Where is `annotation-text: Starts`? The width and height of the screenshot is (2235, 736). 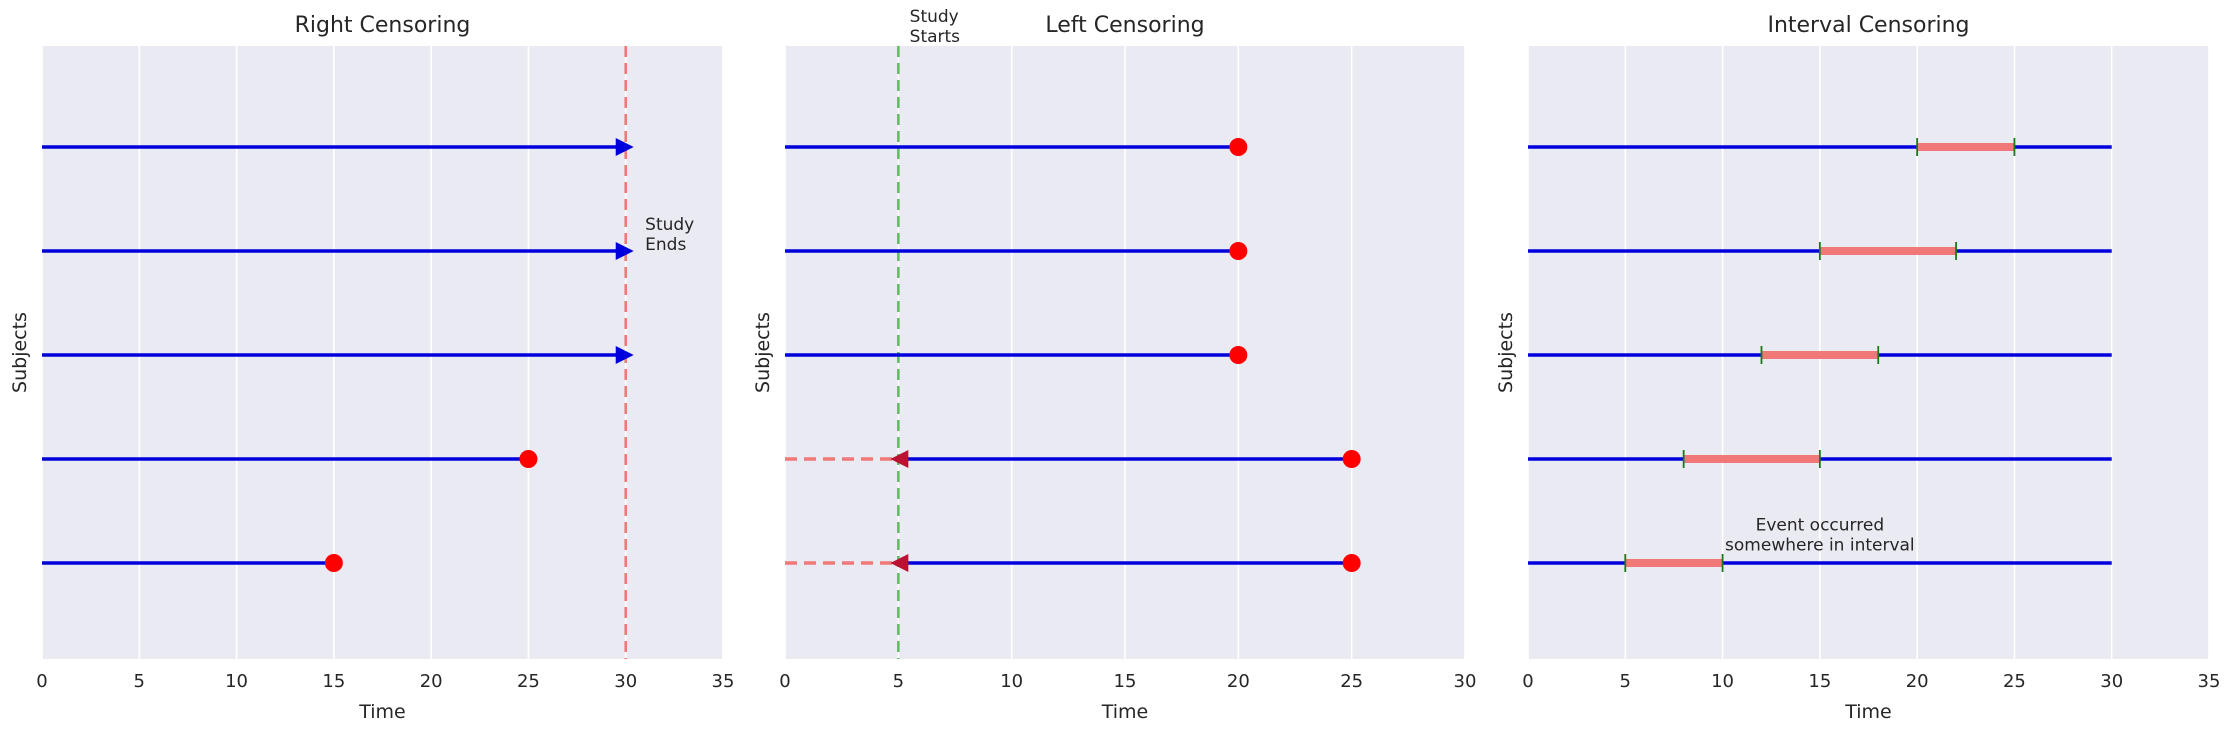 annotation-text: Starts is located at coordinates (935, 37).